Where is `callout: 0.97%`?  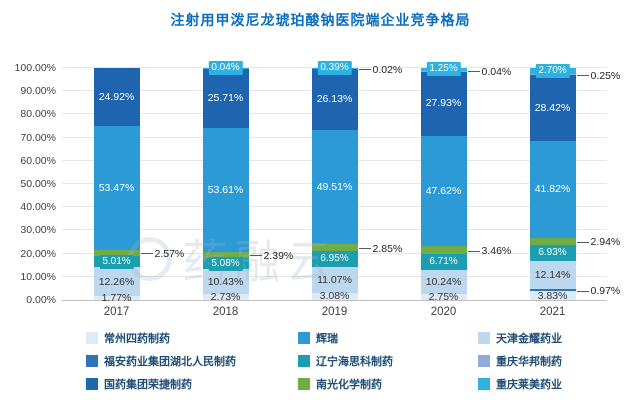 callout: 0.97% is located at coordinates (598, 291).